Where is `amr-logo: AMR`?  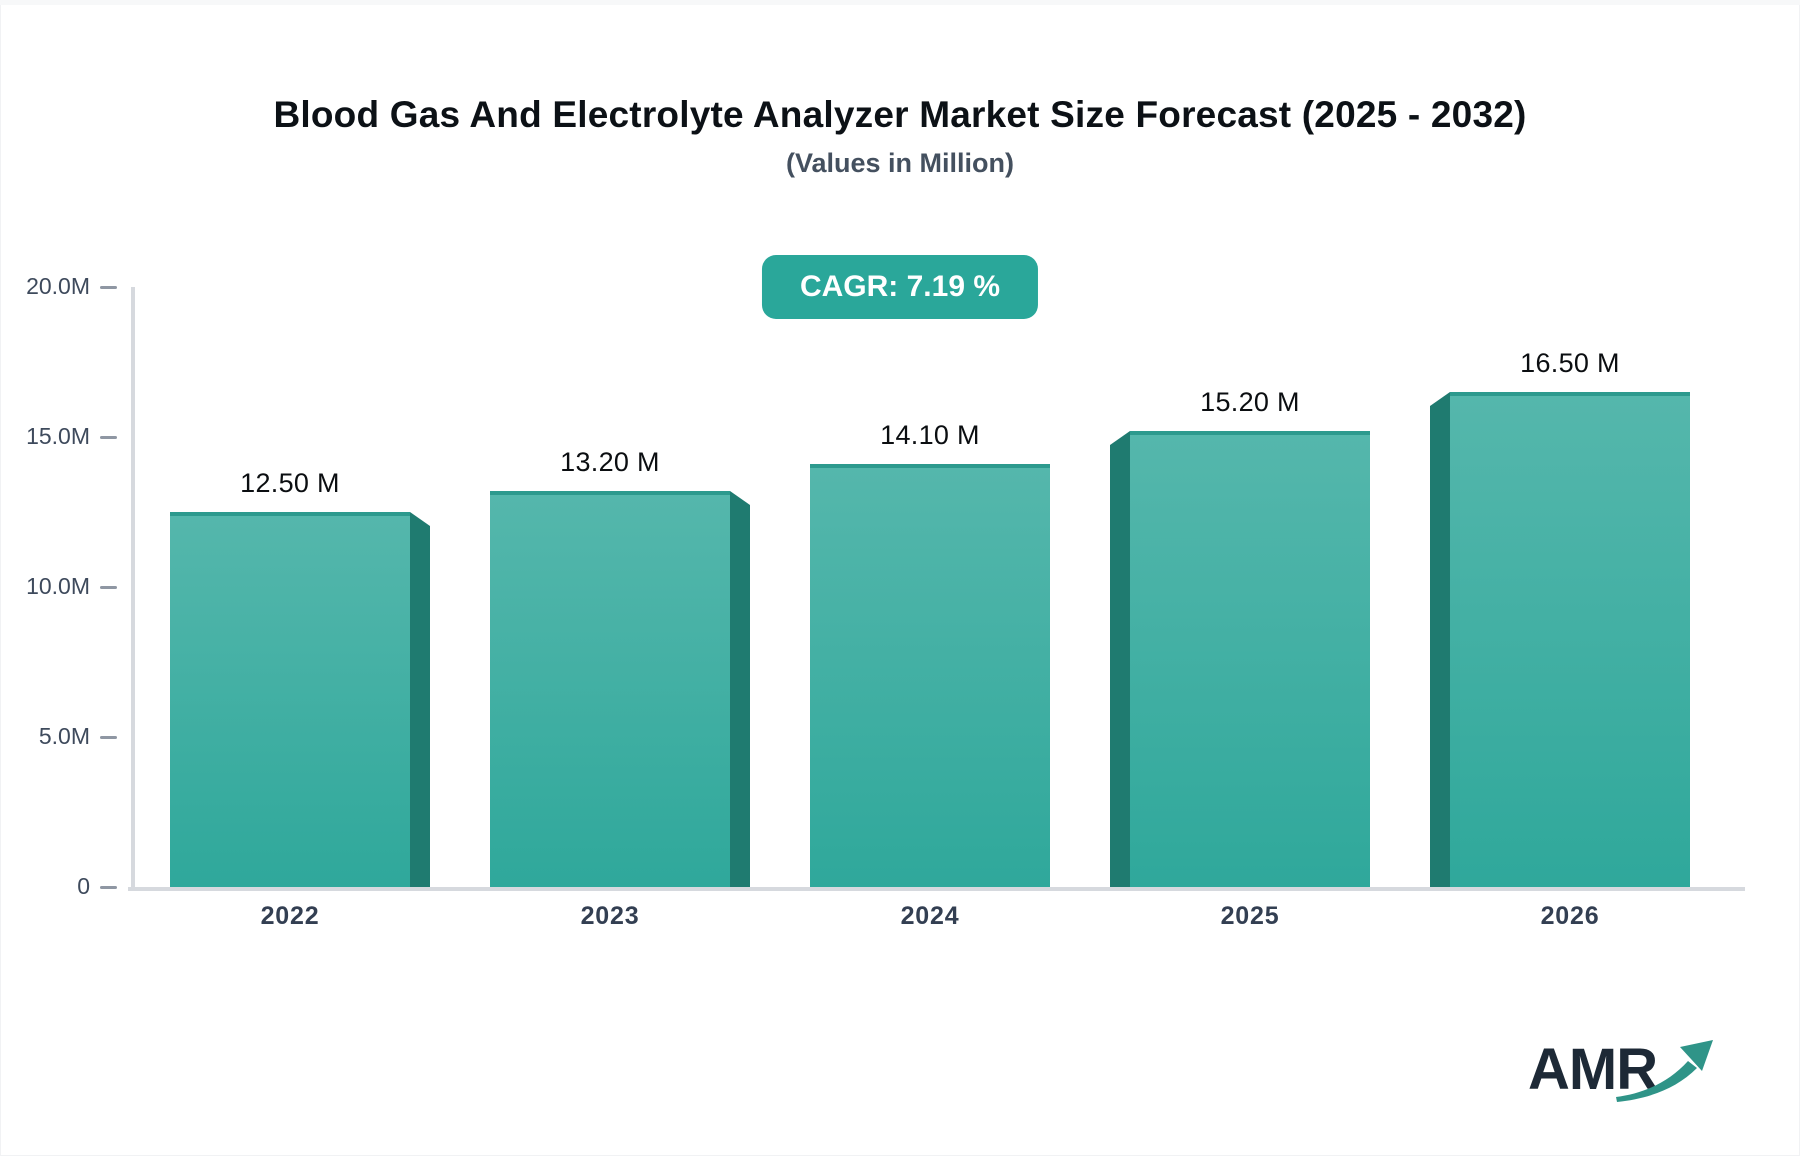 amr-logo: AMR is located at coordinates (1620, 1076).